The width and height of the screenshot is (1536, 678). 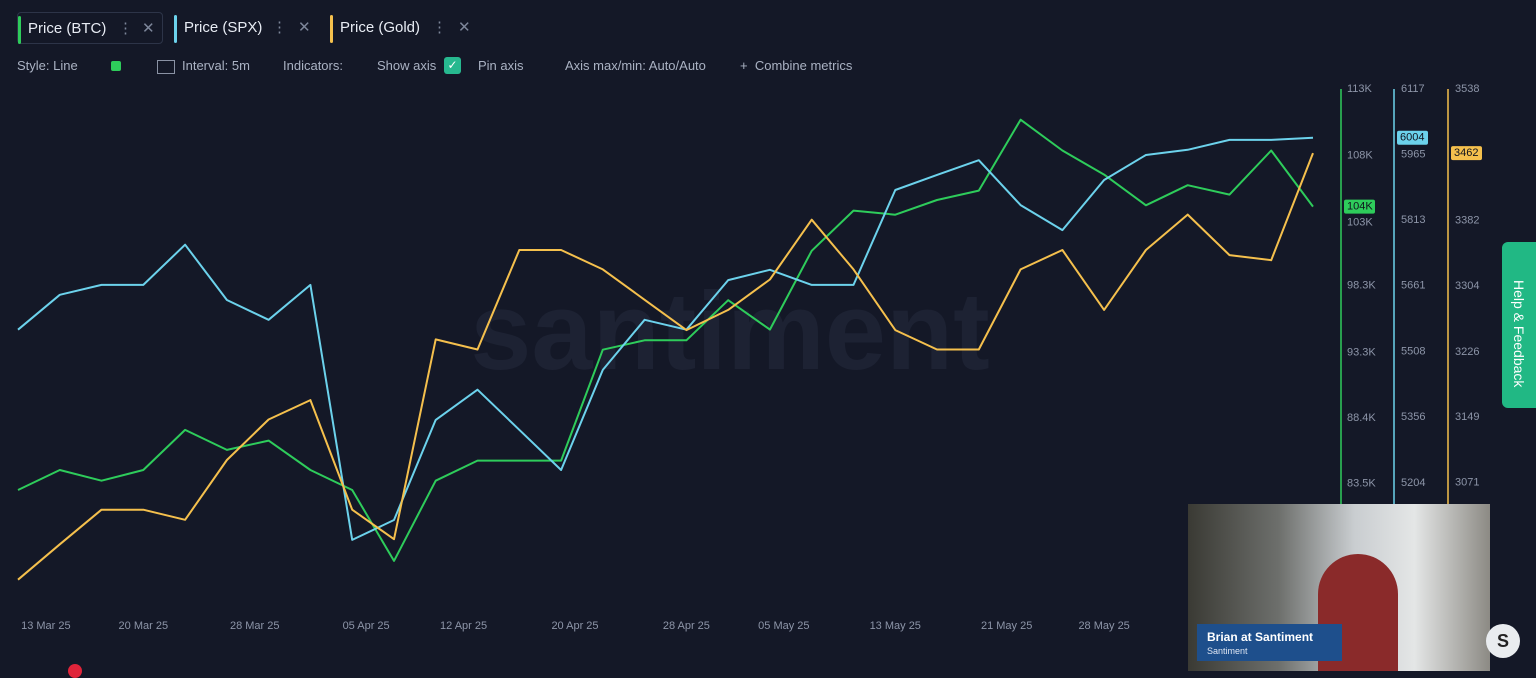 What do you see at coordinates (1006, 626) in the screenshot?
I see `x-tick-label: 21 May 25` at bounding box center [1006, 626].